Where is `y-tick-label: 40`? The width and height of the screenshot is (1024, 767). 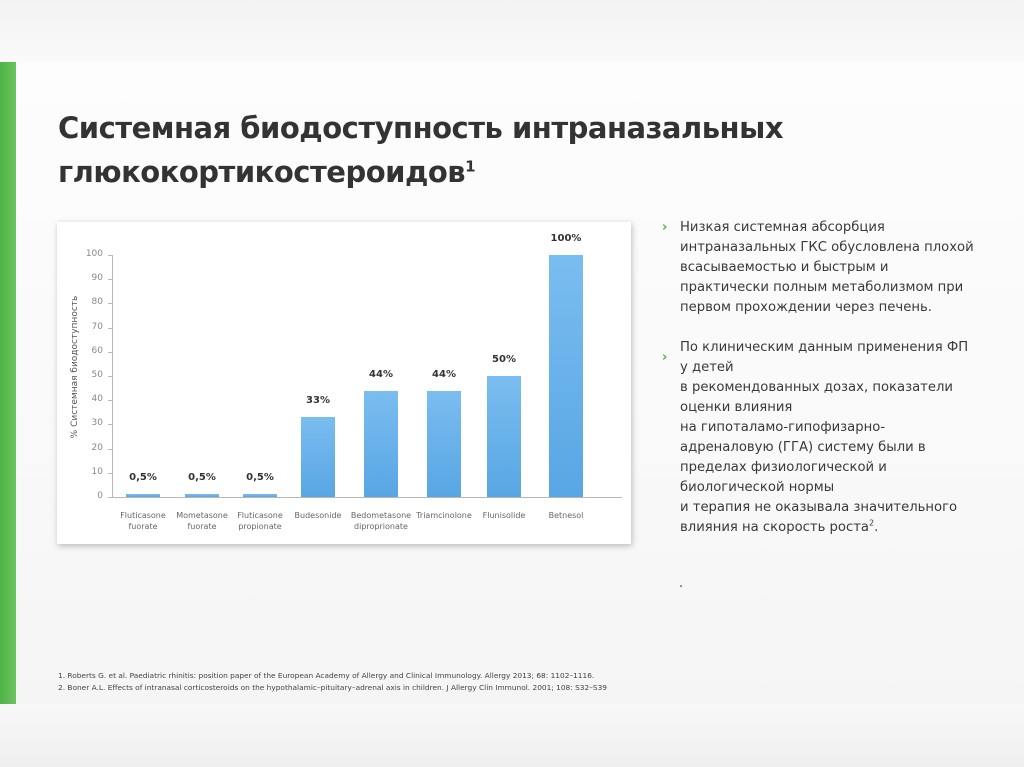 y-tick-label: 40 is located at coordinates (97, 399).